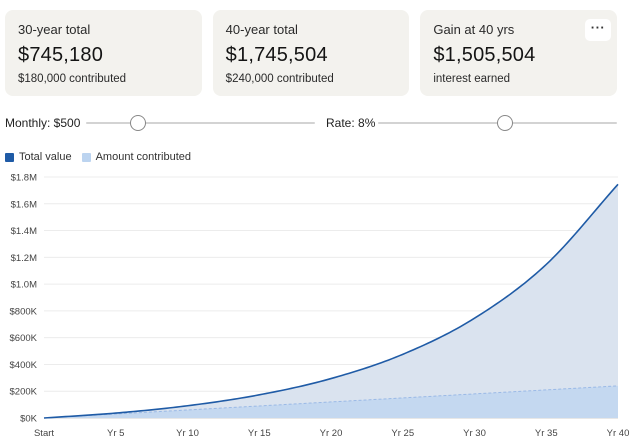 The height and width of the screenshot is (442, 640). I want to click on x-tick-label: Yr 30, so click(474, 433).